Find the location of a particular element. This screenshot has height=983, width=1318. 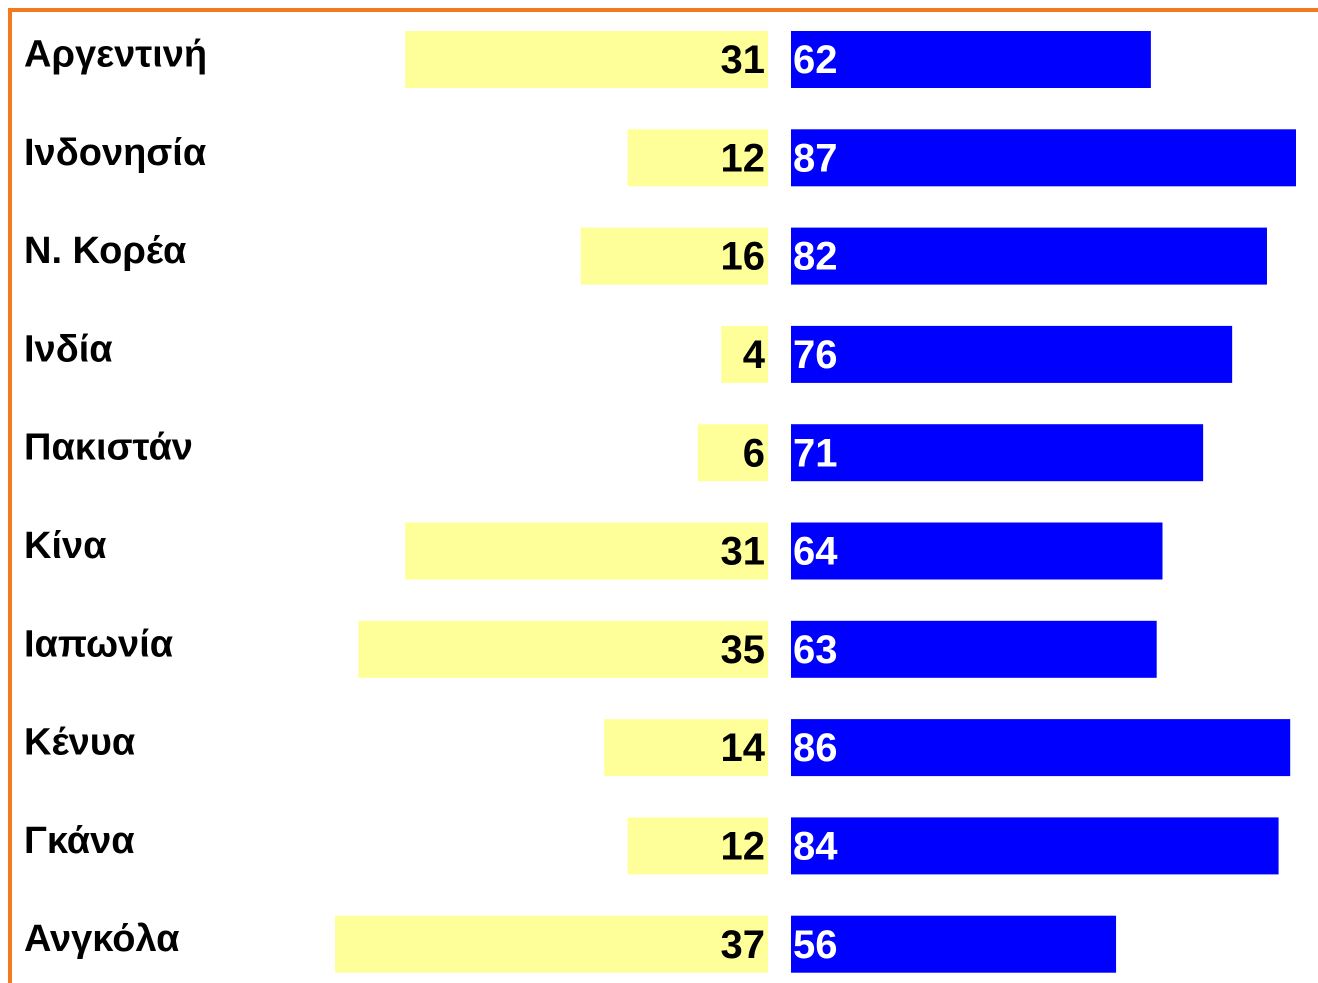

value-label: 4 is located at coordinates (754, 355).